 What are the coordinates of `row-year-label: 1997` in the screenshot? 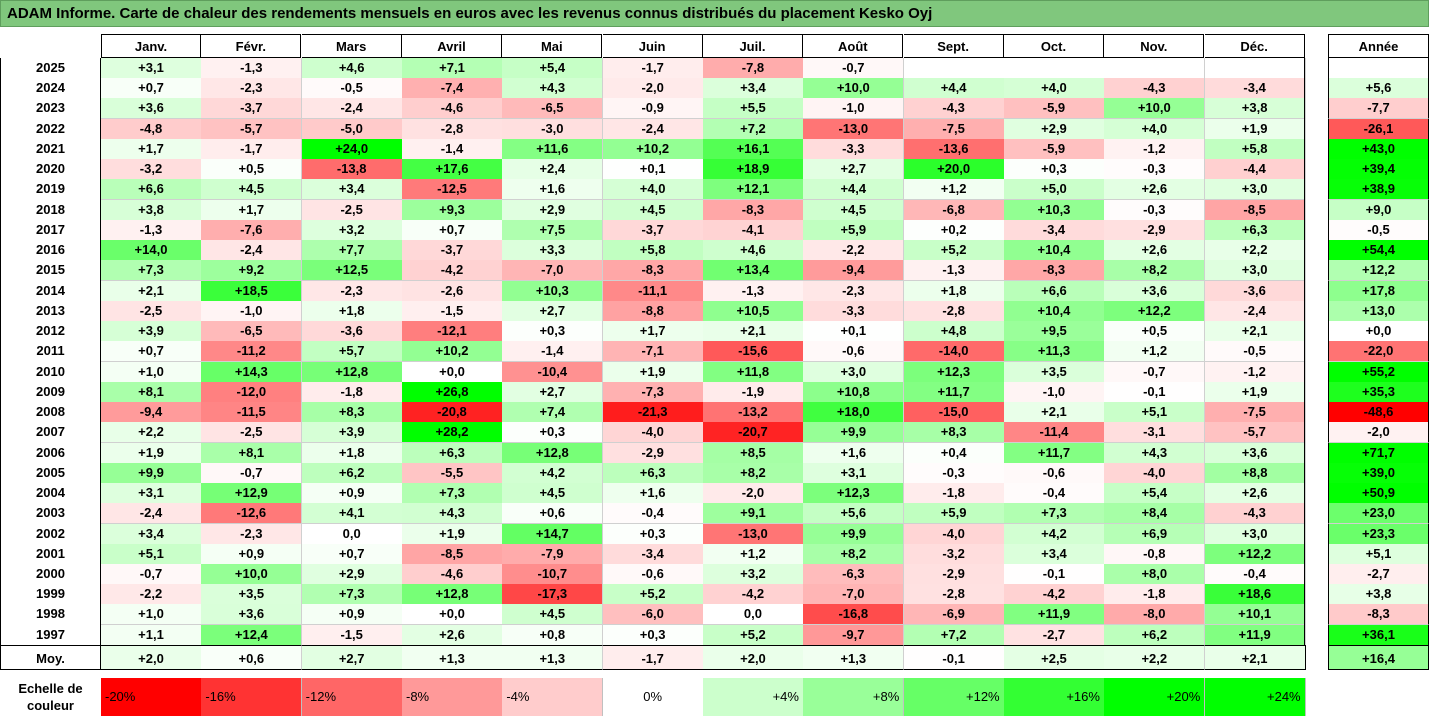 It's located at (50, 635).